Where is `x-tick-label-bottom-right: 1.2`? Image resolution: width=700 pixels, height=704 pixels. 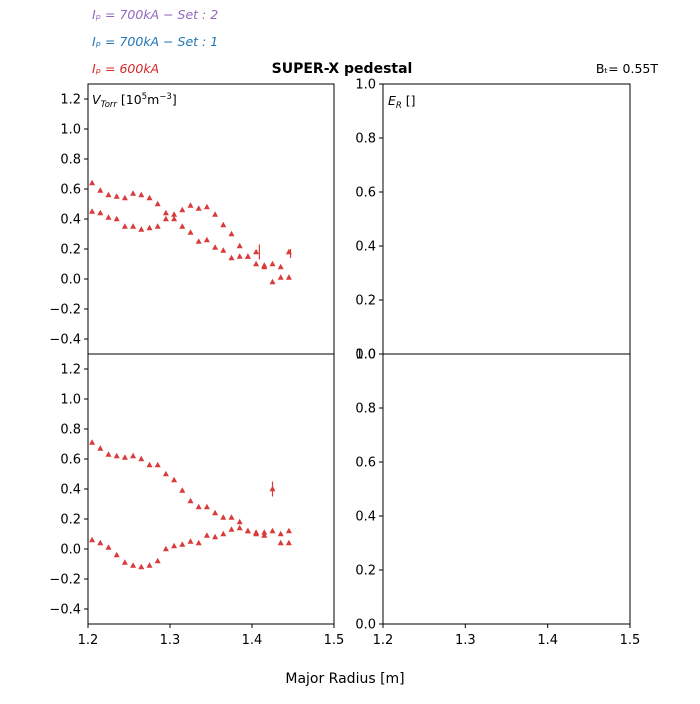
x-tick-label-bottom-right: 1.2 is located at coordinates (383, 640).